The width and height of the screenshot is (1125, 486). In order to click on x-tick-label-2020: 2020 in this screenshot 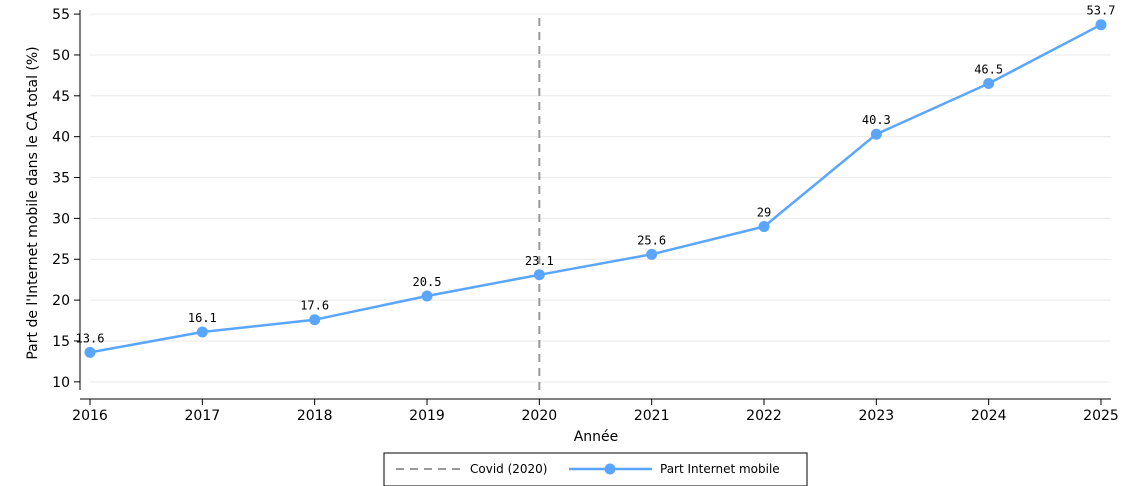, I will do `click(540, 416)`.